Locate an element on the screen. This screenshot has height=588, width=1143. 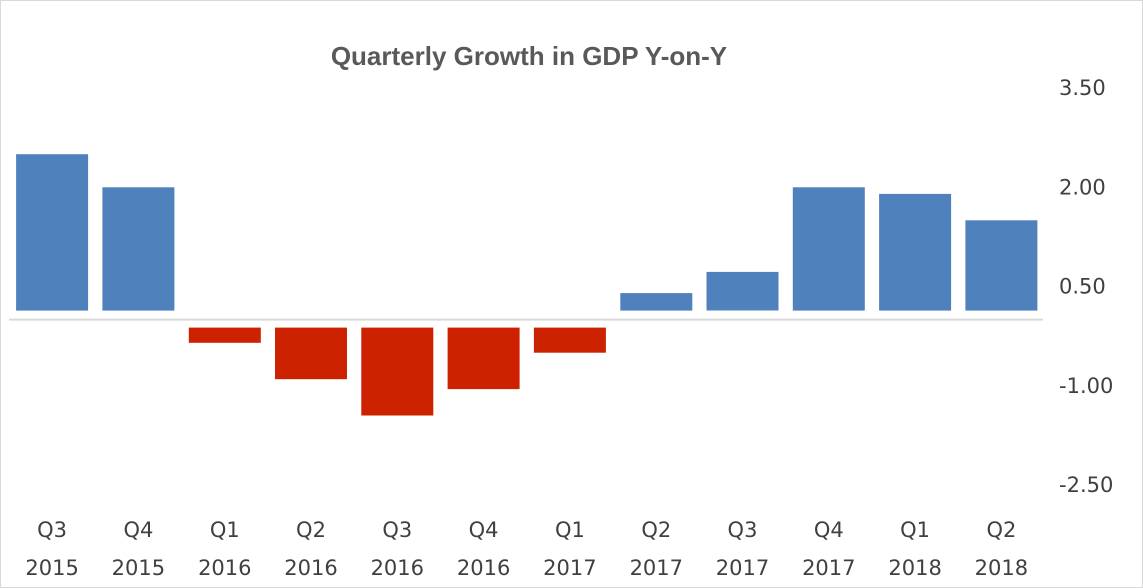
y-tick-label: -2.50 is located at coordinates (1086, 485).